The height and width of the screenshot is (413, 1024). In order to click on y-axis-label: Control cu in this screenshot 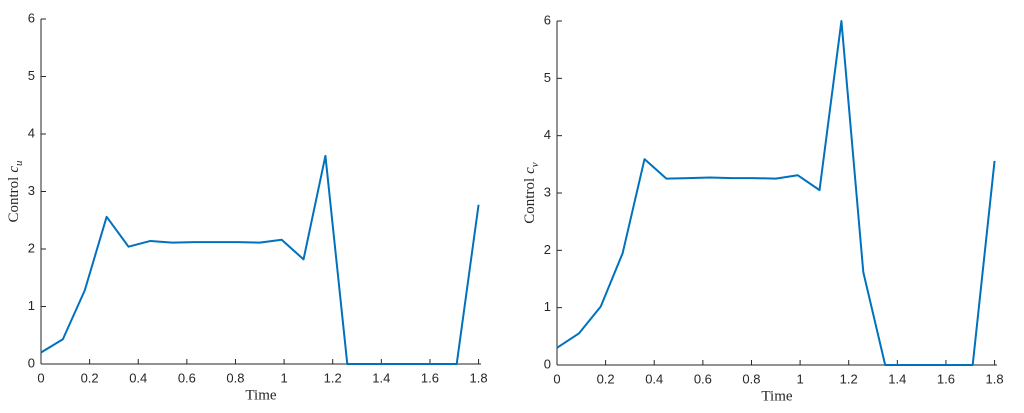, I will do `click(15, 191)`.